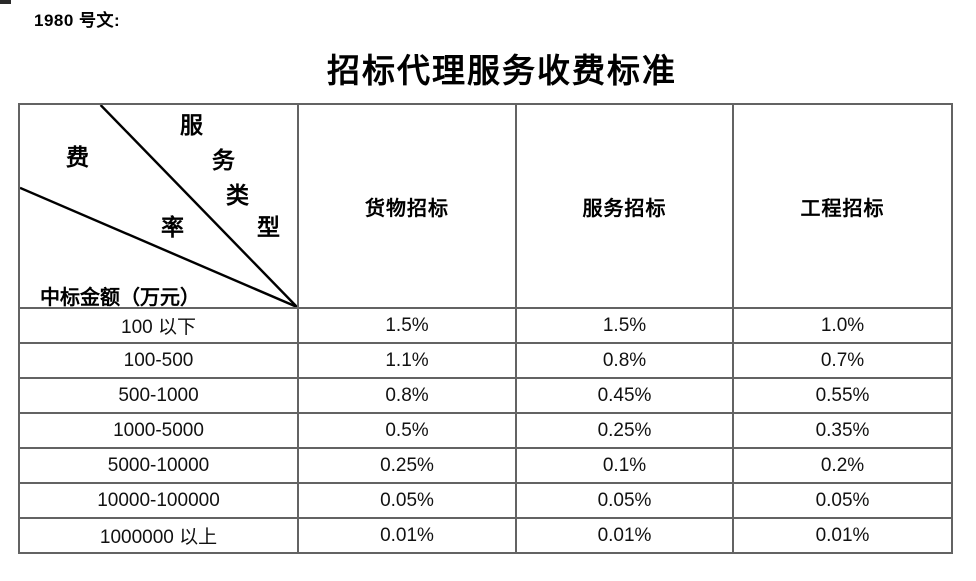 Image resolution: width=976 pixels, height=581 pixels. What do you see at coordinates (842, 395) in the screenshot?
I see `rate-cell: 0.55%` at bounding box center [842, 395].